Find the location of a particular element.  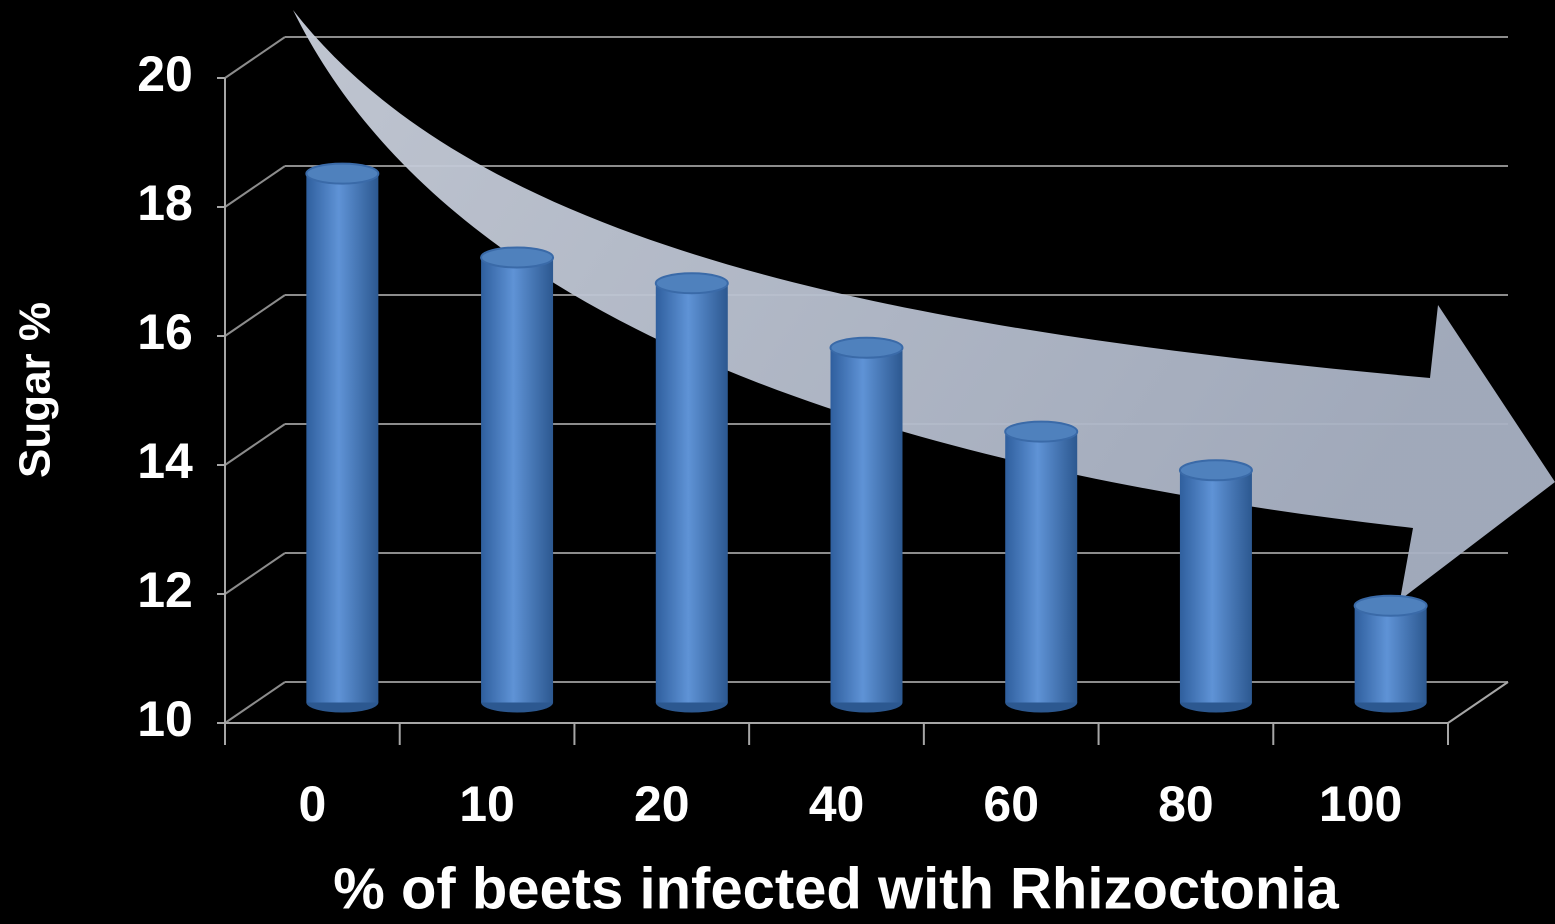

x-tick-label: 0 is located at coordinates (312, 804).